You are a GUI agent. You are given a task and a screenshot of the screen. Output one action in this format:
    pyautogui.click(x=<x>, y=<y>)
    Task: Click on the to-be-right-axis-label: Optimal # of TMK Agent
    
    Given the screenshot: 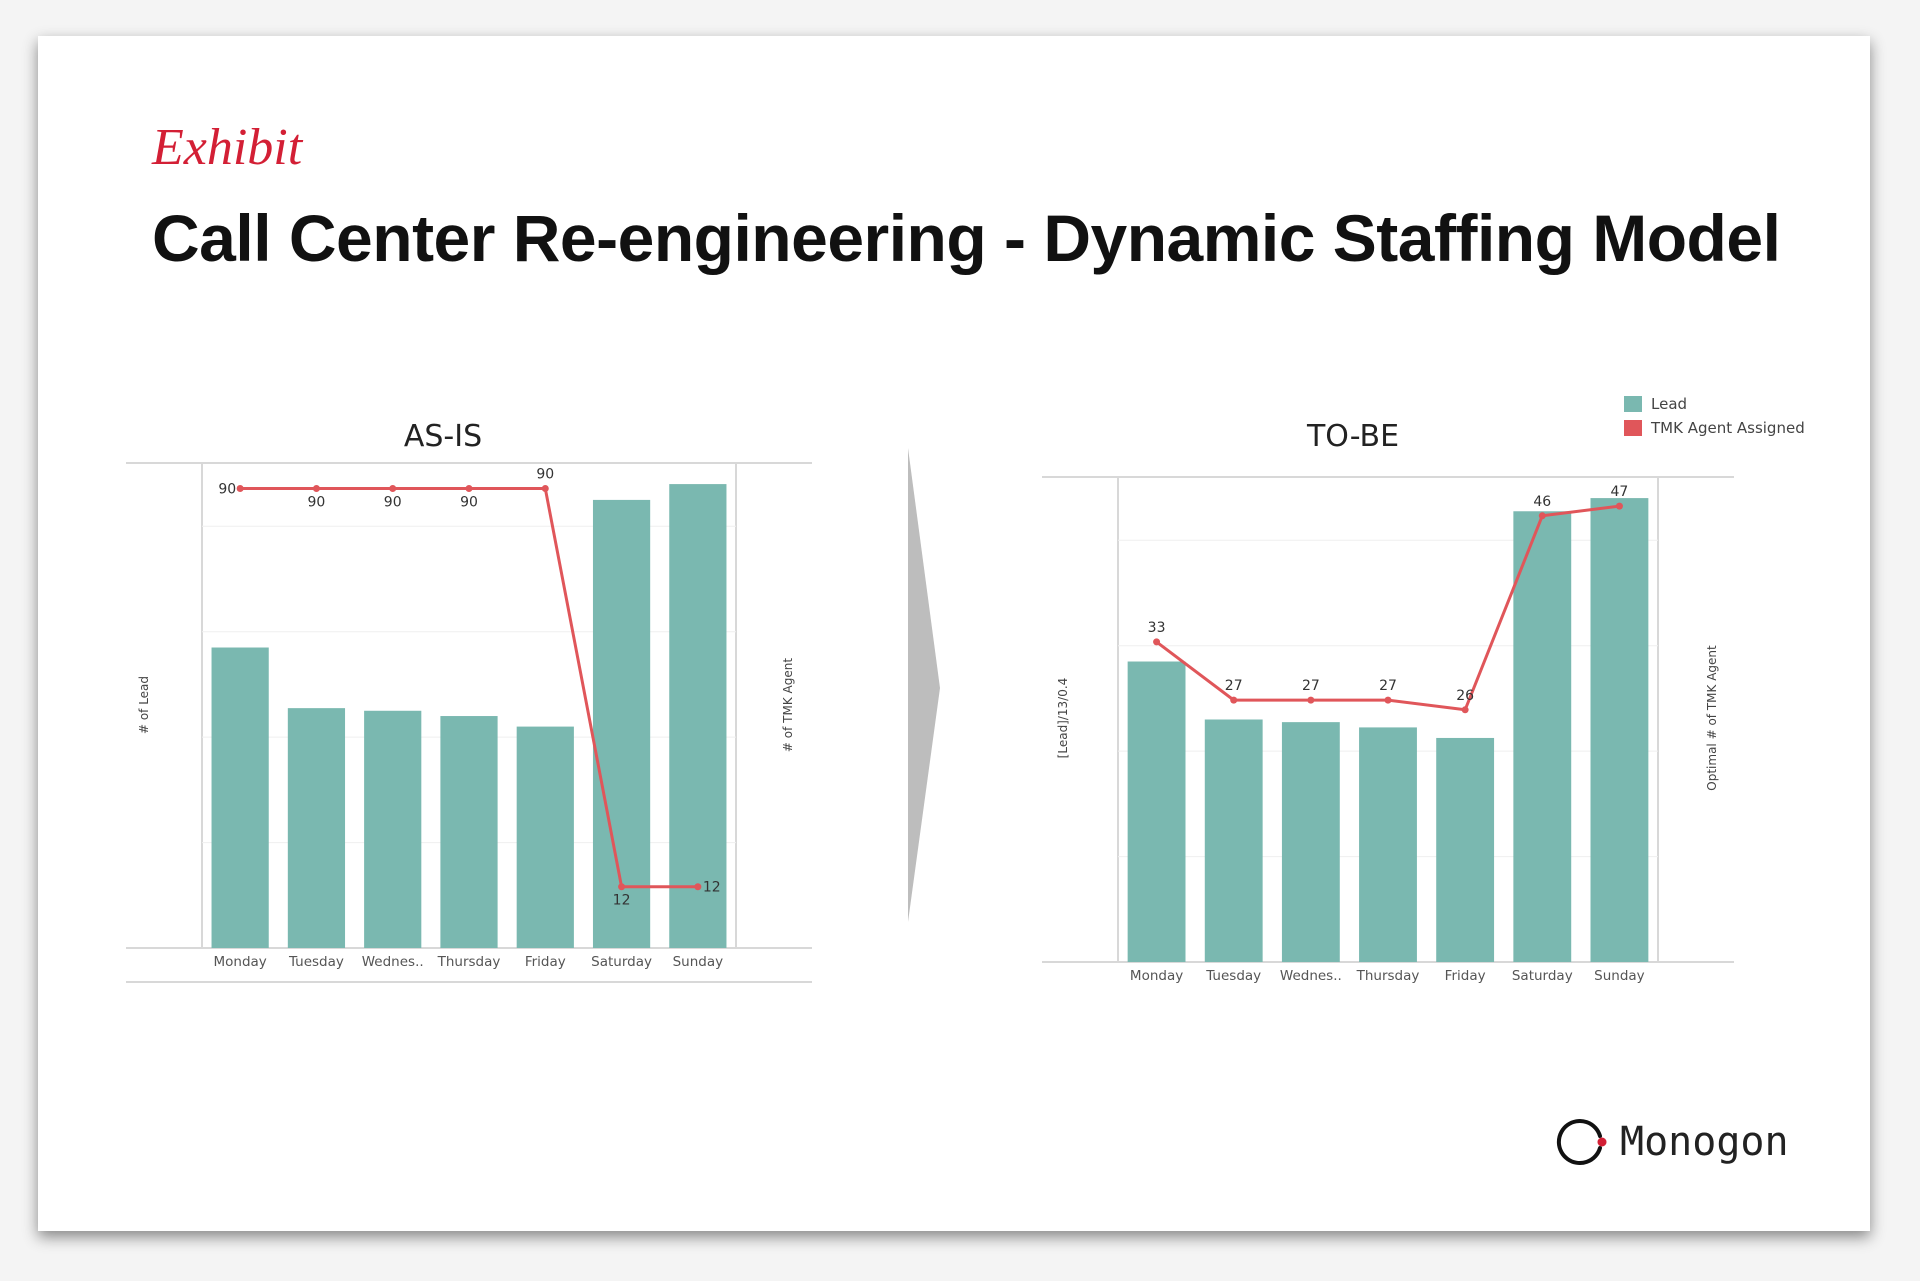 What is the action you would take?
    pyautogui.click(x=1712, y=718)
    